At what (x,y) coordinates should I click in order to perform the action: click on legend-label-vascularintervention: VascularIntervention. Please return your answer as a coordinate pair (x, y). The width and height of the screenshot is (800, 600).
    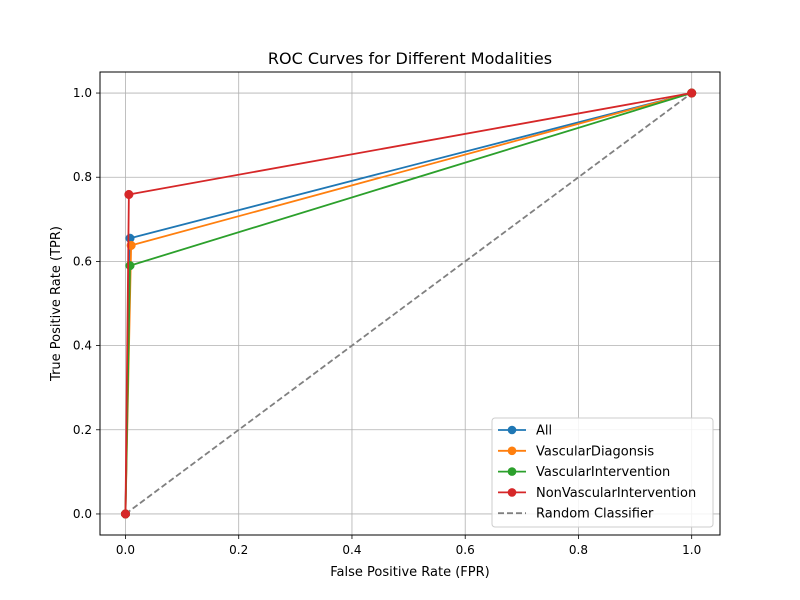
    Looking at the image, I should click on (603, 472).